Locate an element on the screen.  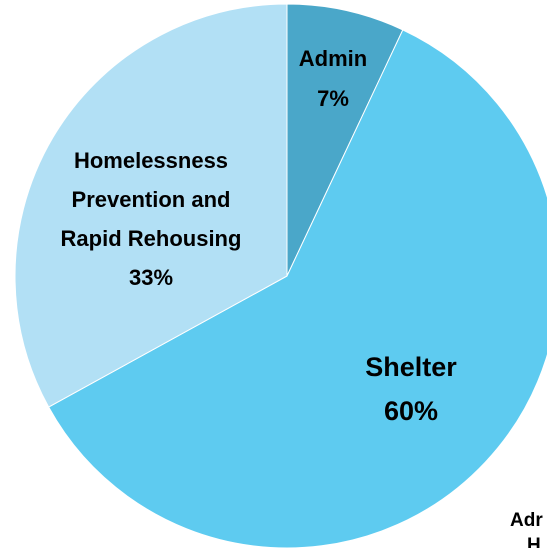
clipped-legend-text-2: H is located at coordinates (534, 541).